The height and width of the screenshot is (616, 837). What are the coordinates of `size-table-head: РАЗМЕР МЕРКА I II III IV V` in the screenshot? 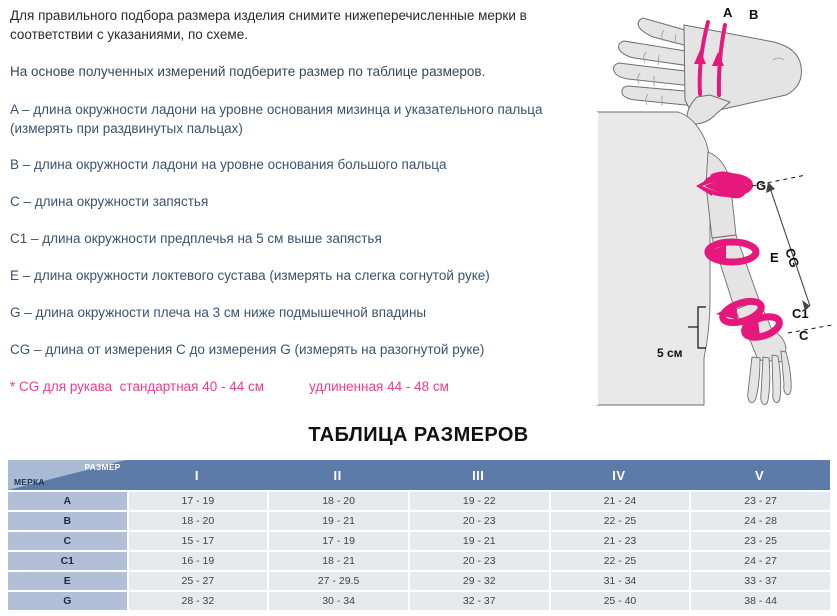 It's located at (419, 475).